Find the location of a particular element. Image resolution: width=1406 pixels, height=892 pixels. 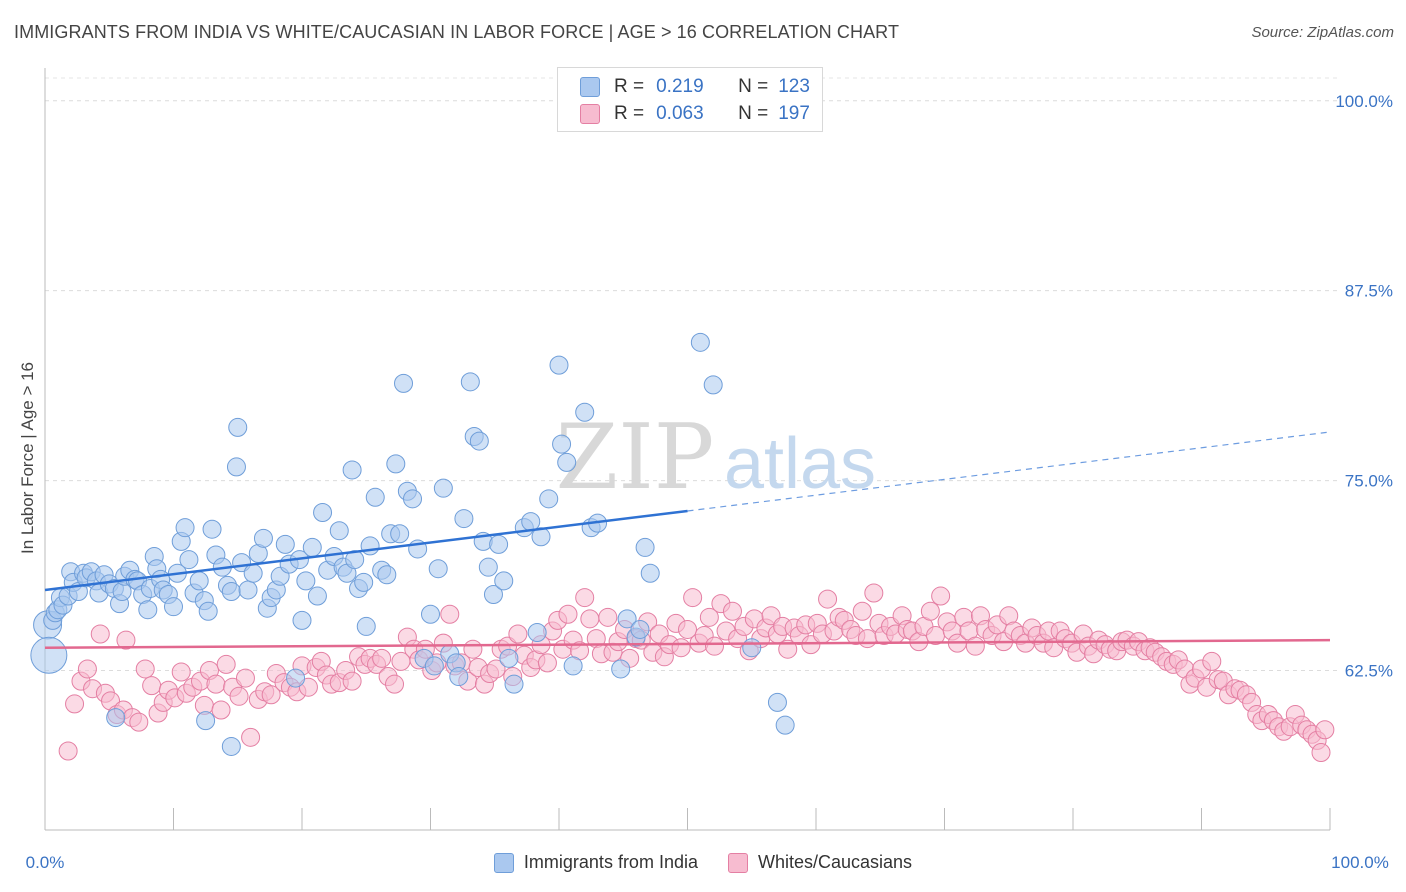

y-tick-label: 100.0% is located at coordinates (1364, 101).